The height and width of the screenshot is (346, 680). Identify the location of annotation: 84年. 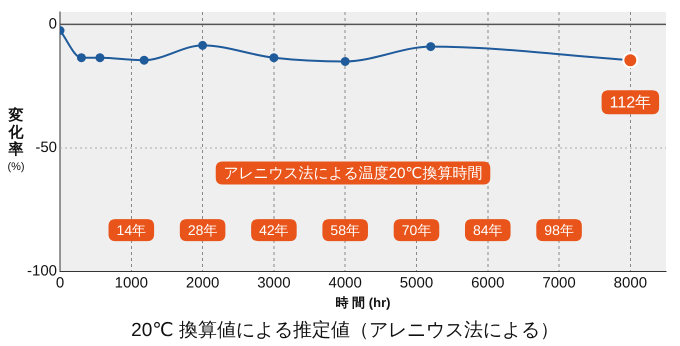
(487, 230).